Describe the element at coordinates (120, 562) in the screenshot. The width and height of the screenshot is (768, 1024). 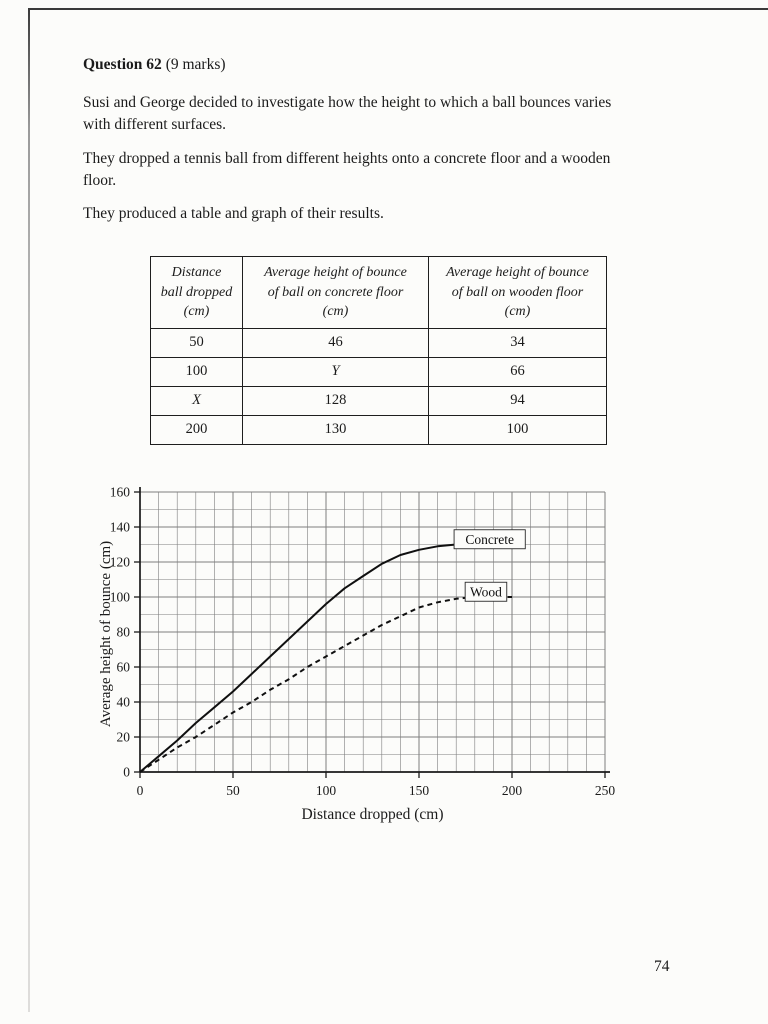
I see `y-tick-label: 120` at that location.